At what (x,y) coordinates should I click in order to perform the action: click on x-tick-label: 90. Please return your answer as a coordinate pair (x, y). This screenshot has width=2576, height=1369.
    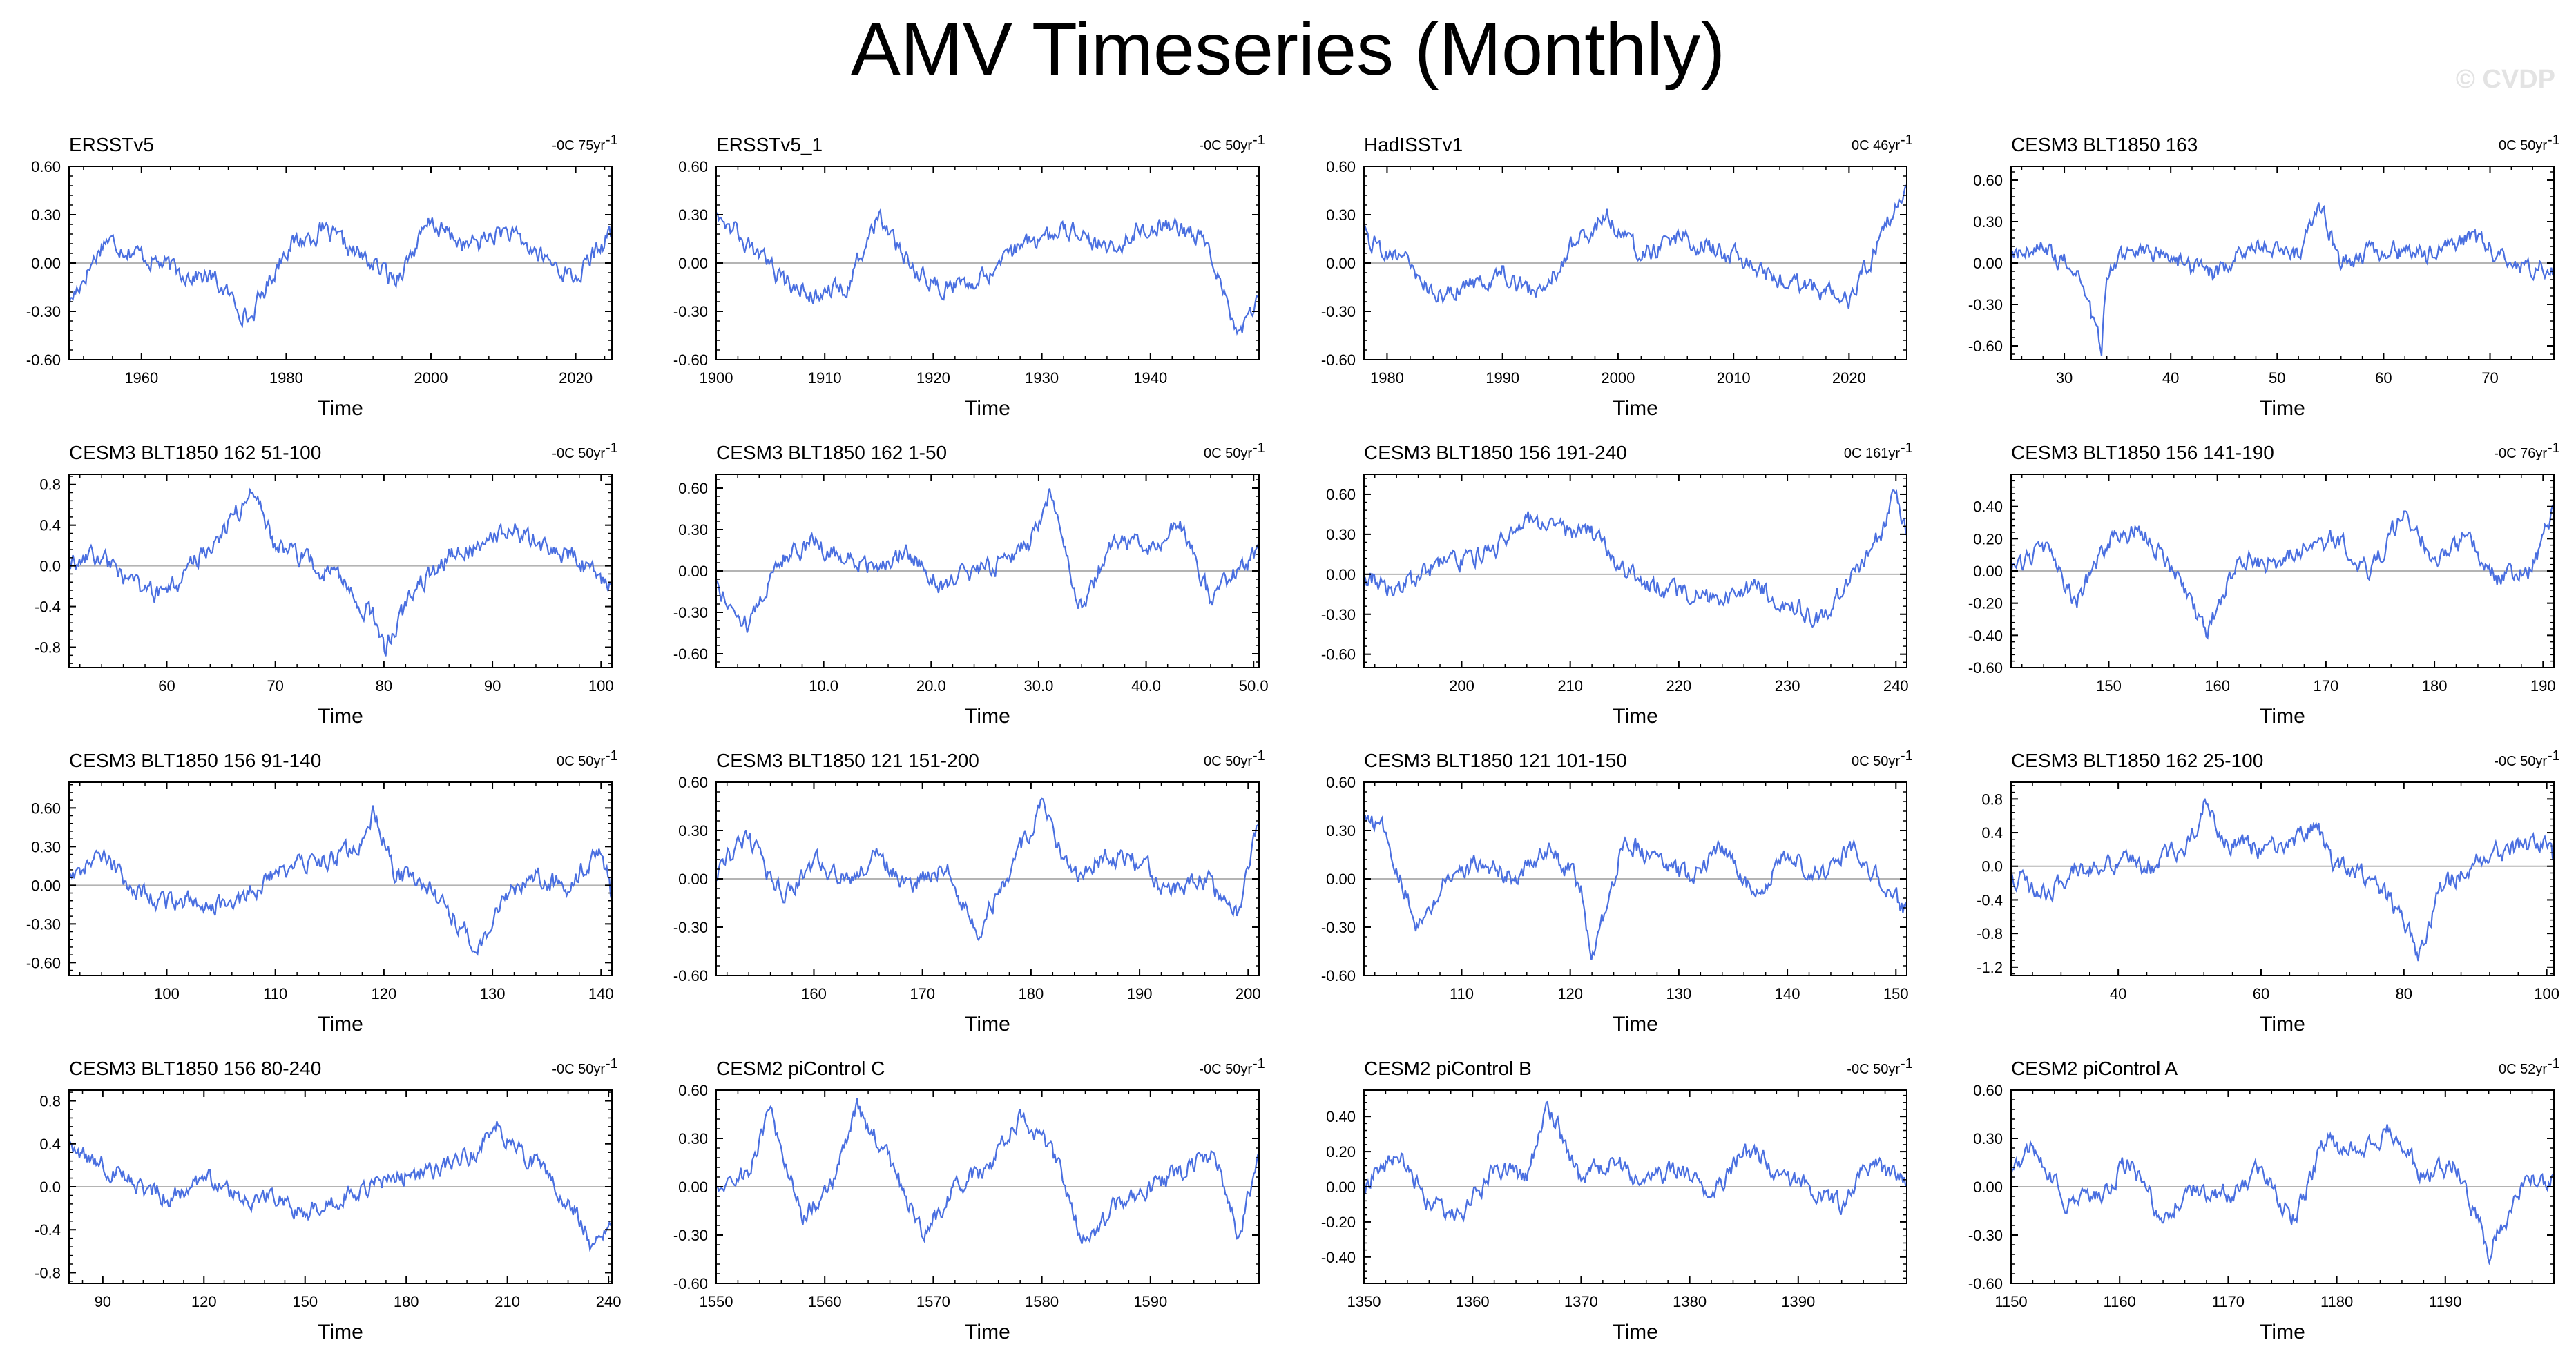
    Looking at the image, I should click on (492, 686).